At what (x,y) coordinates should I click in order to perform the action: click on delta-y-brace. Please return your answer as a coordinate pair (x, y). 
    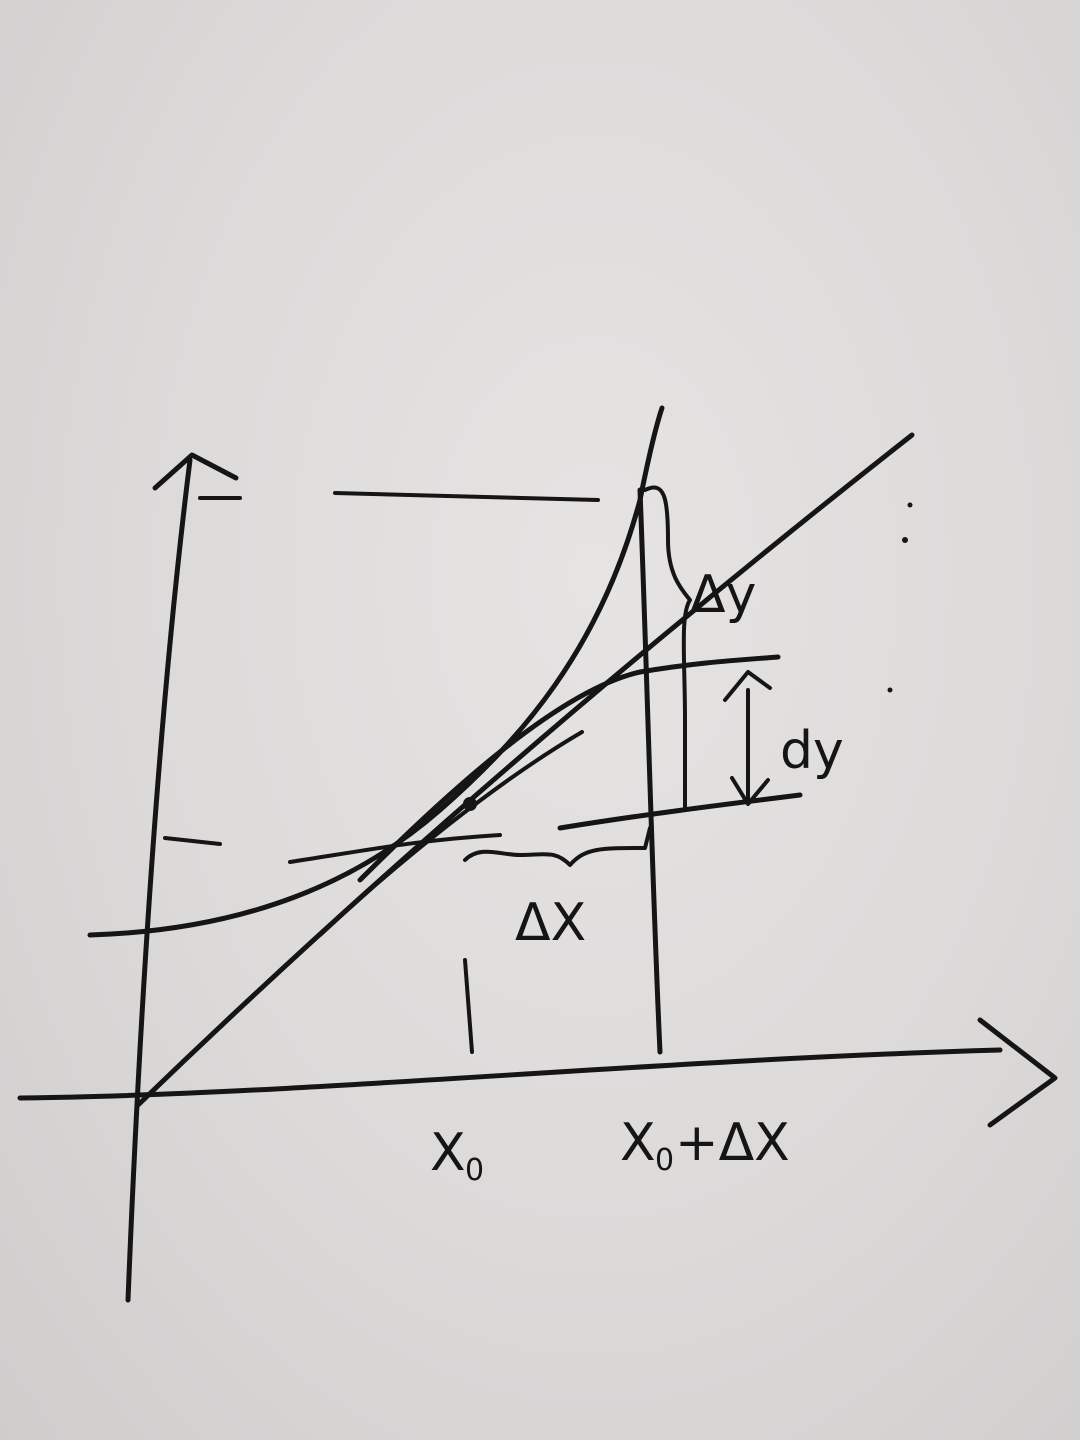
    Looking at the image, I should click on (667, 647).